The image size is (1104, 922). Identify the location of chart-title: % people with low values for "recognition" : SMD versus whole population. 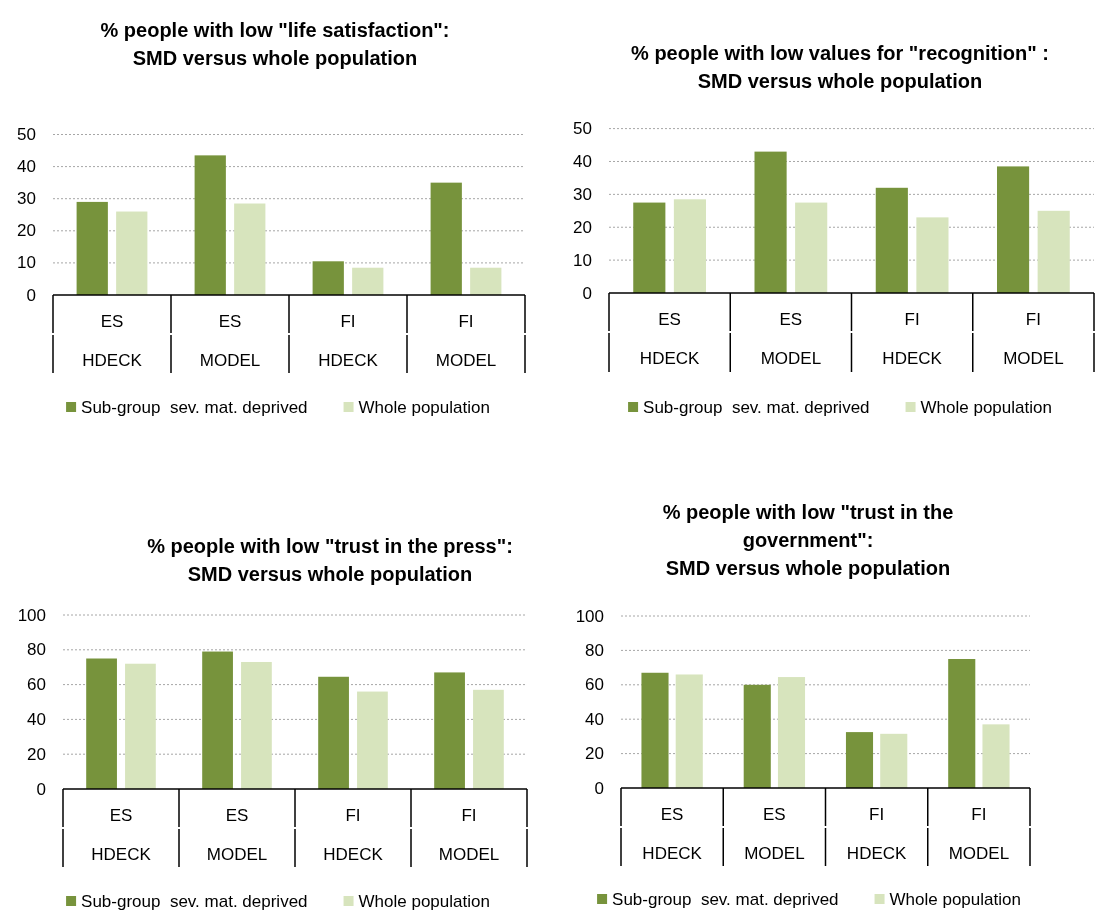
(840, 67).